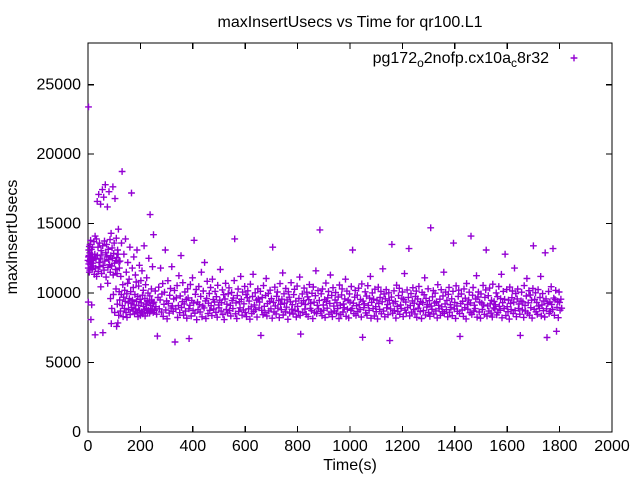  I want to click on x-tick-label: 800, so click(297, 446).